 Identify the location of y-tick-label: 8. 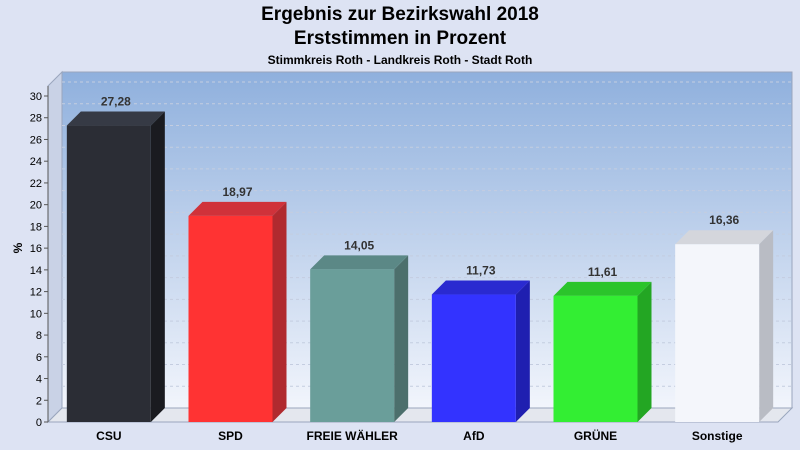
(39, 336).